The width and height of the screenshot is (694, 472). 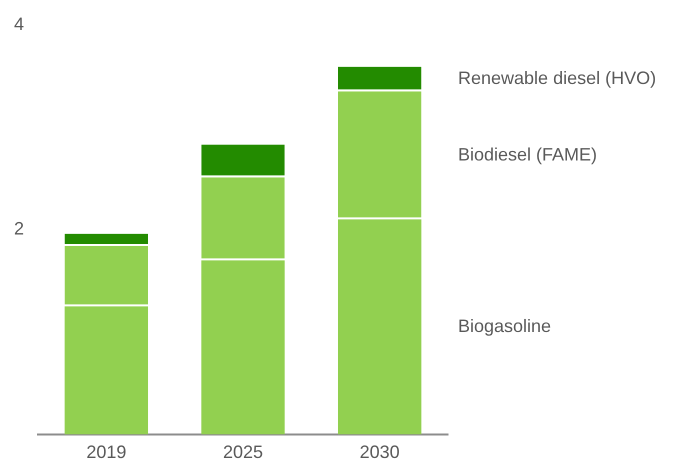 I want to click on text: Biodiesel (FAME), so click(x=528, y=154).